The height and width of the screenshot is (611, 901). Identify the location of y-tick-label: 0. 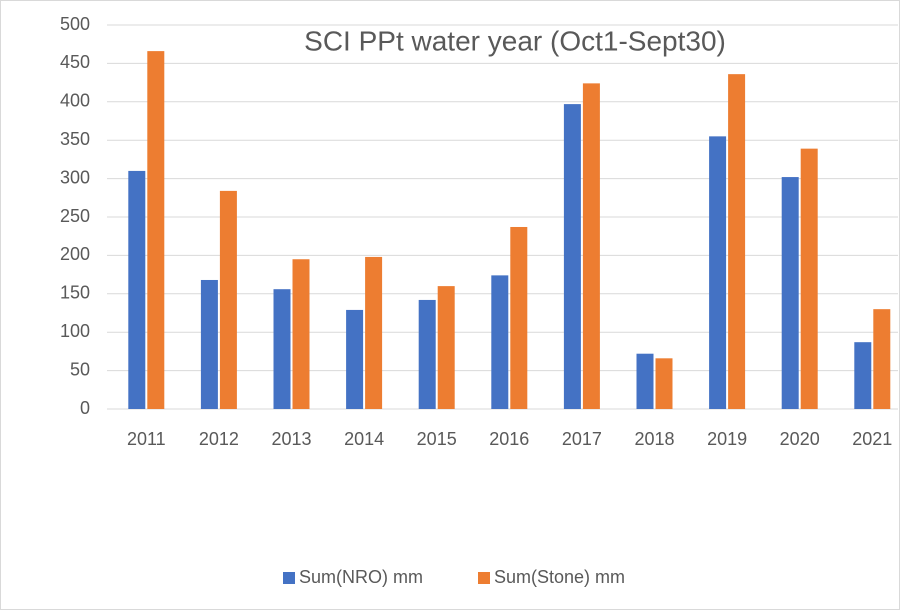
(85, 408).